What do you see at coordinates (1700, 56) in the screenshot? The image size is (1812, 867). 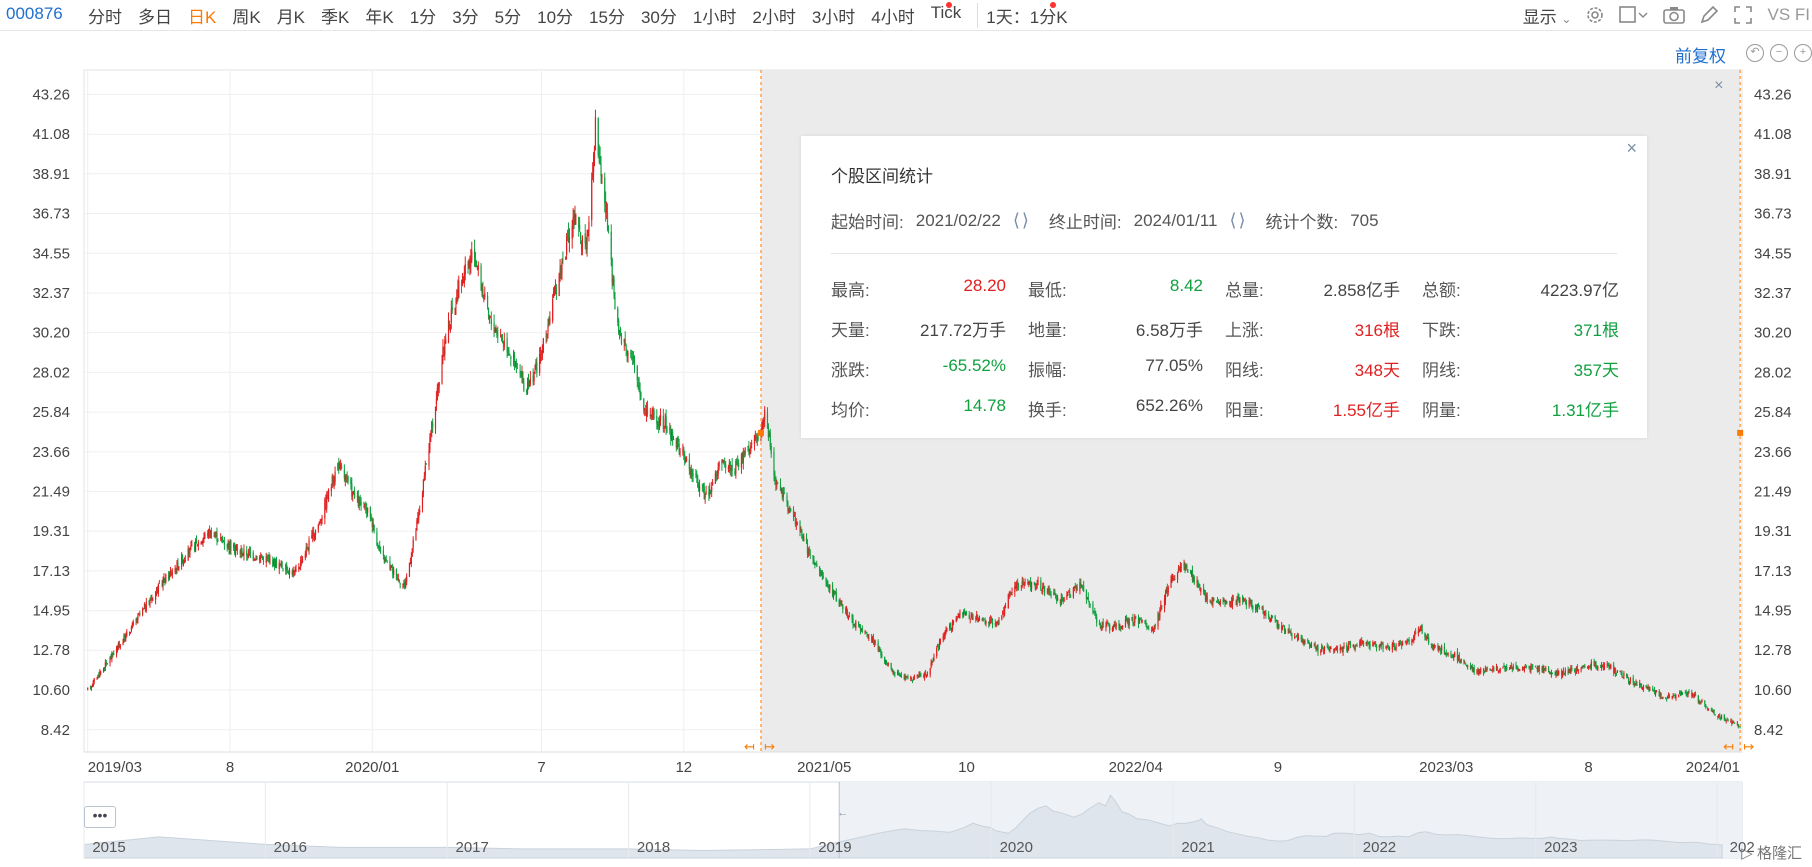 I see `fq-adjust-button: 前复权` at bounding box center [1700, 56].